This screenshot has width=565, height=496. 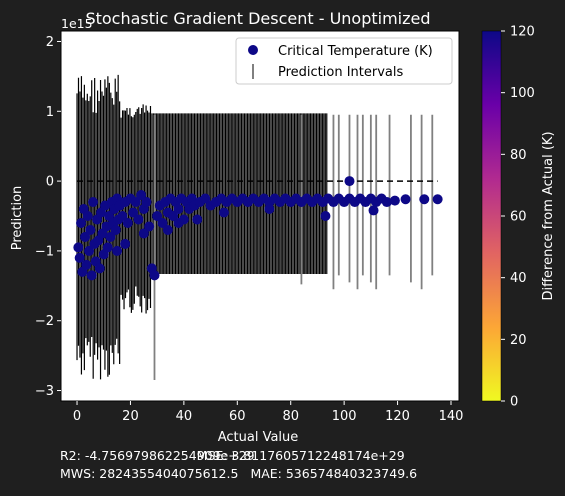 I want to click on y-axis-label: Prediction, so click(x=17, y=218).